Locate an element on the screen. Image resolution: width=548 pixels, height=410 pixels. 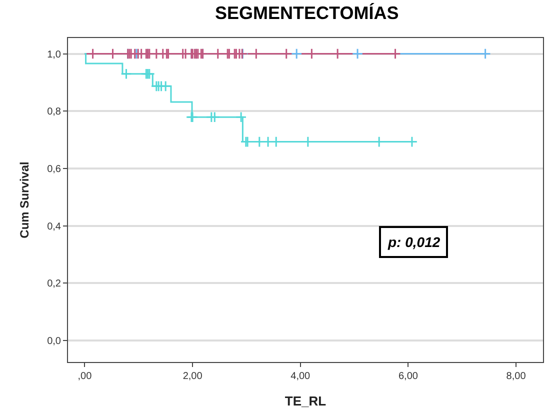
annotation: p: 0,012 is located at coordinates (413, 242).